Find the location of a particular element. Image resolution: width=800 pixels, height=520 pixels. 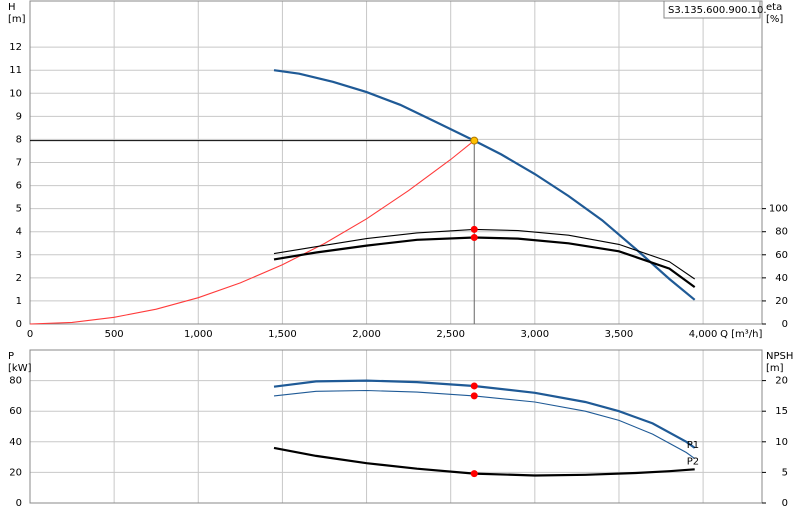

y-tick-label: 2 is located at coordinates (19, 278).